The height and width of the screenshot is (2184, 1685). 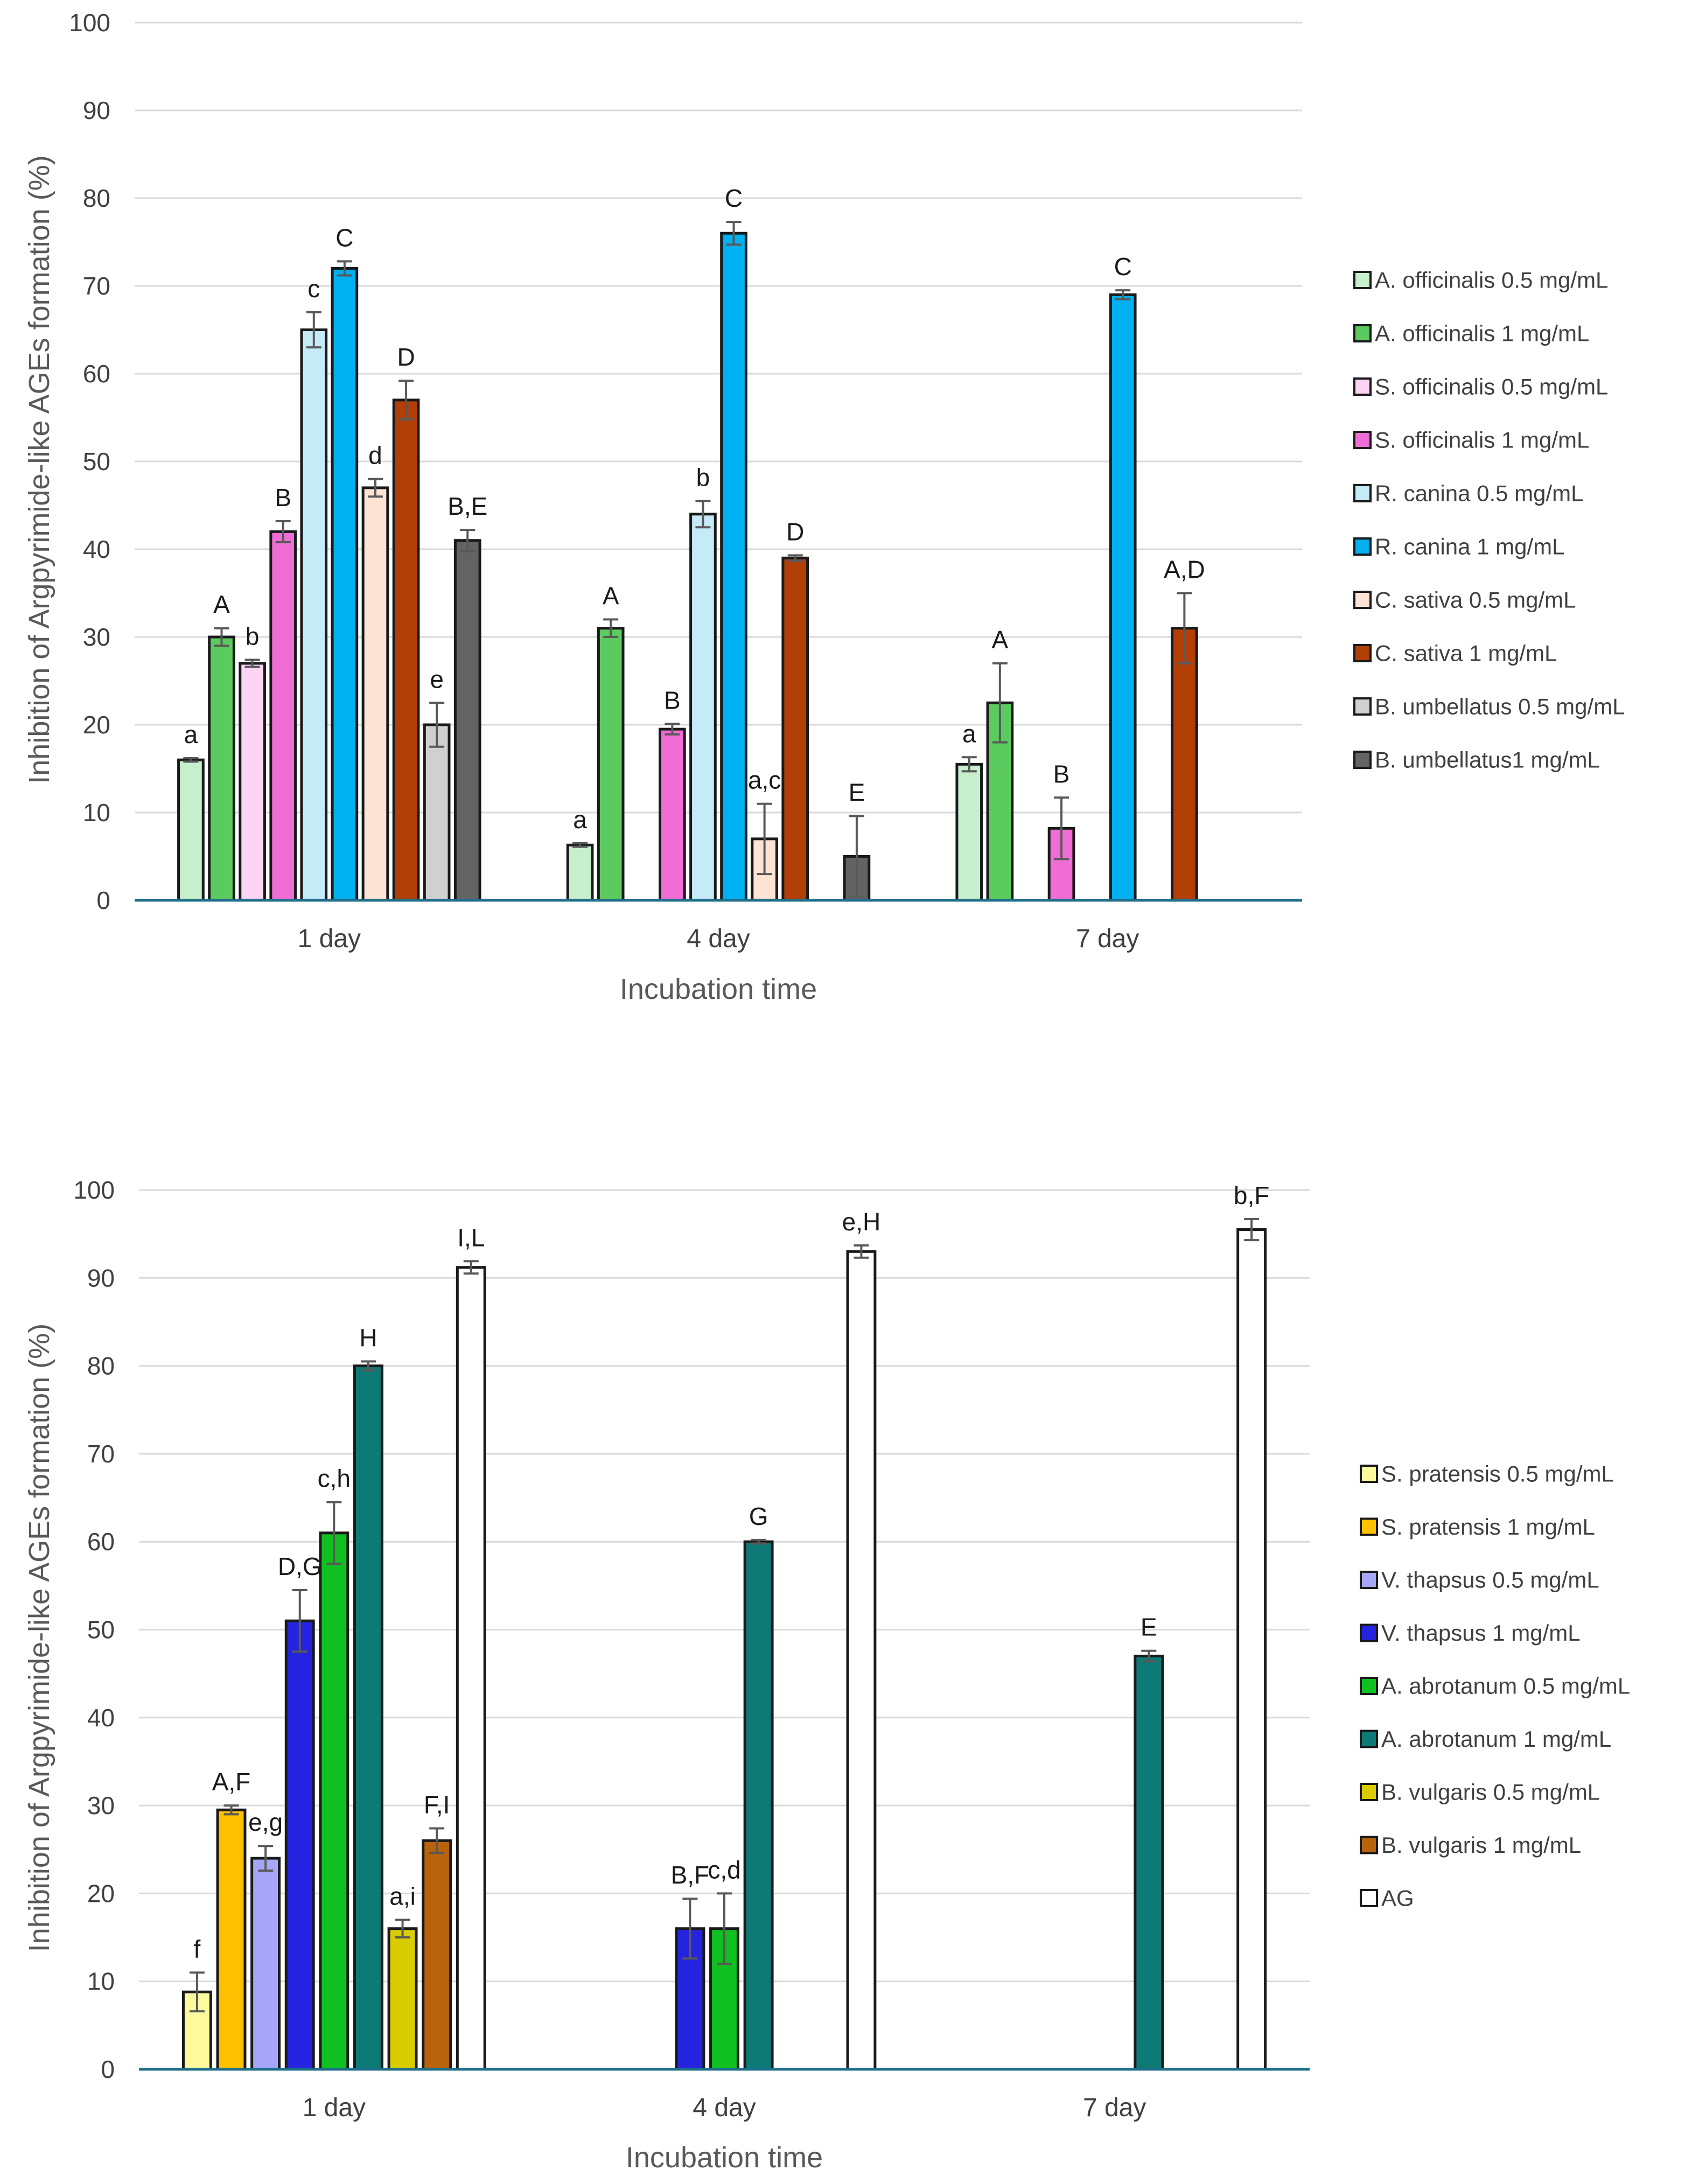 I want to click on significance-label: a,i, so click(x=402, y=1896).